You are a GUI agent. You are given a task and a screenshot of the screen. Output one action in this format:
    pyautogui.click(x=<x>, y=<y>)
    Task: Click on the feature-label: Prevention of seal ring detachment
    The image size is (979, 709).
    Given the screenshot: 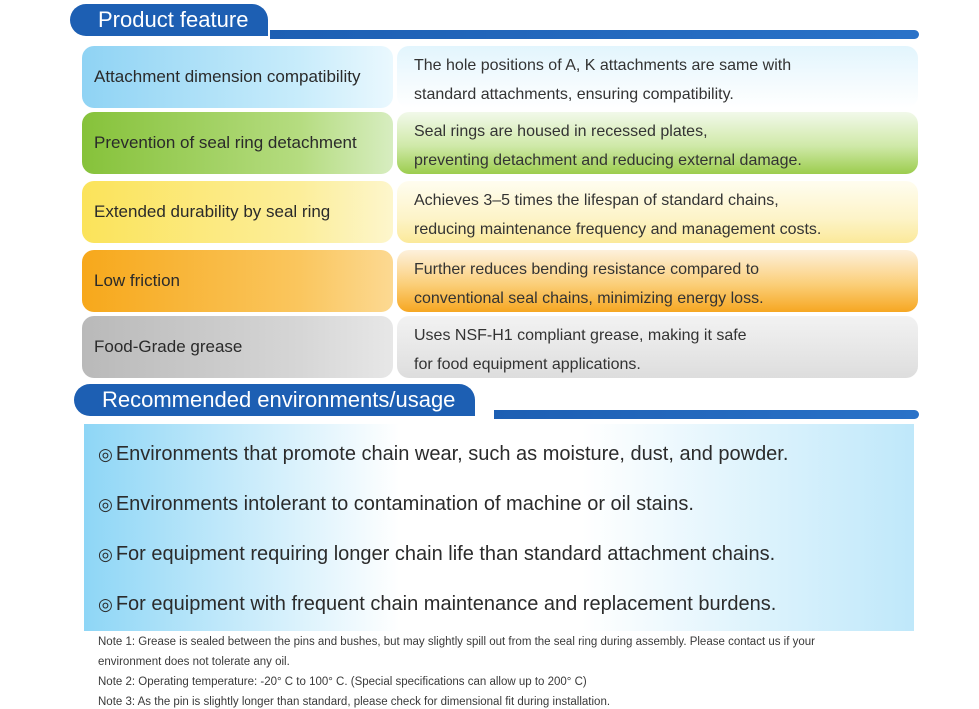 What is the action you would take?
    pyautogui.click(x=237, y=143)
    